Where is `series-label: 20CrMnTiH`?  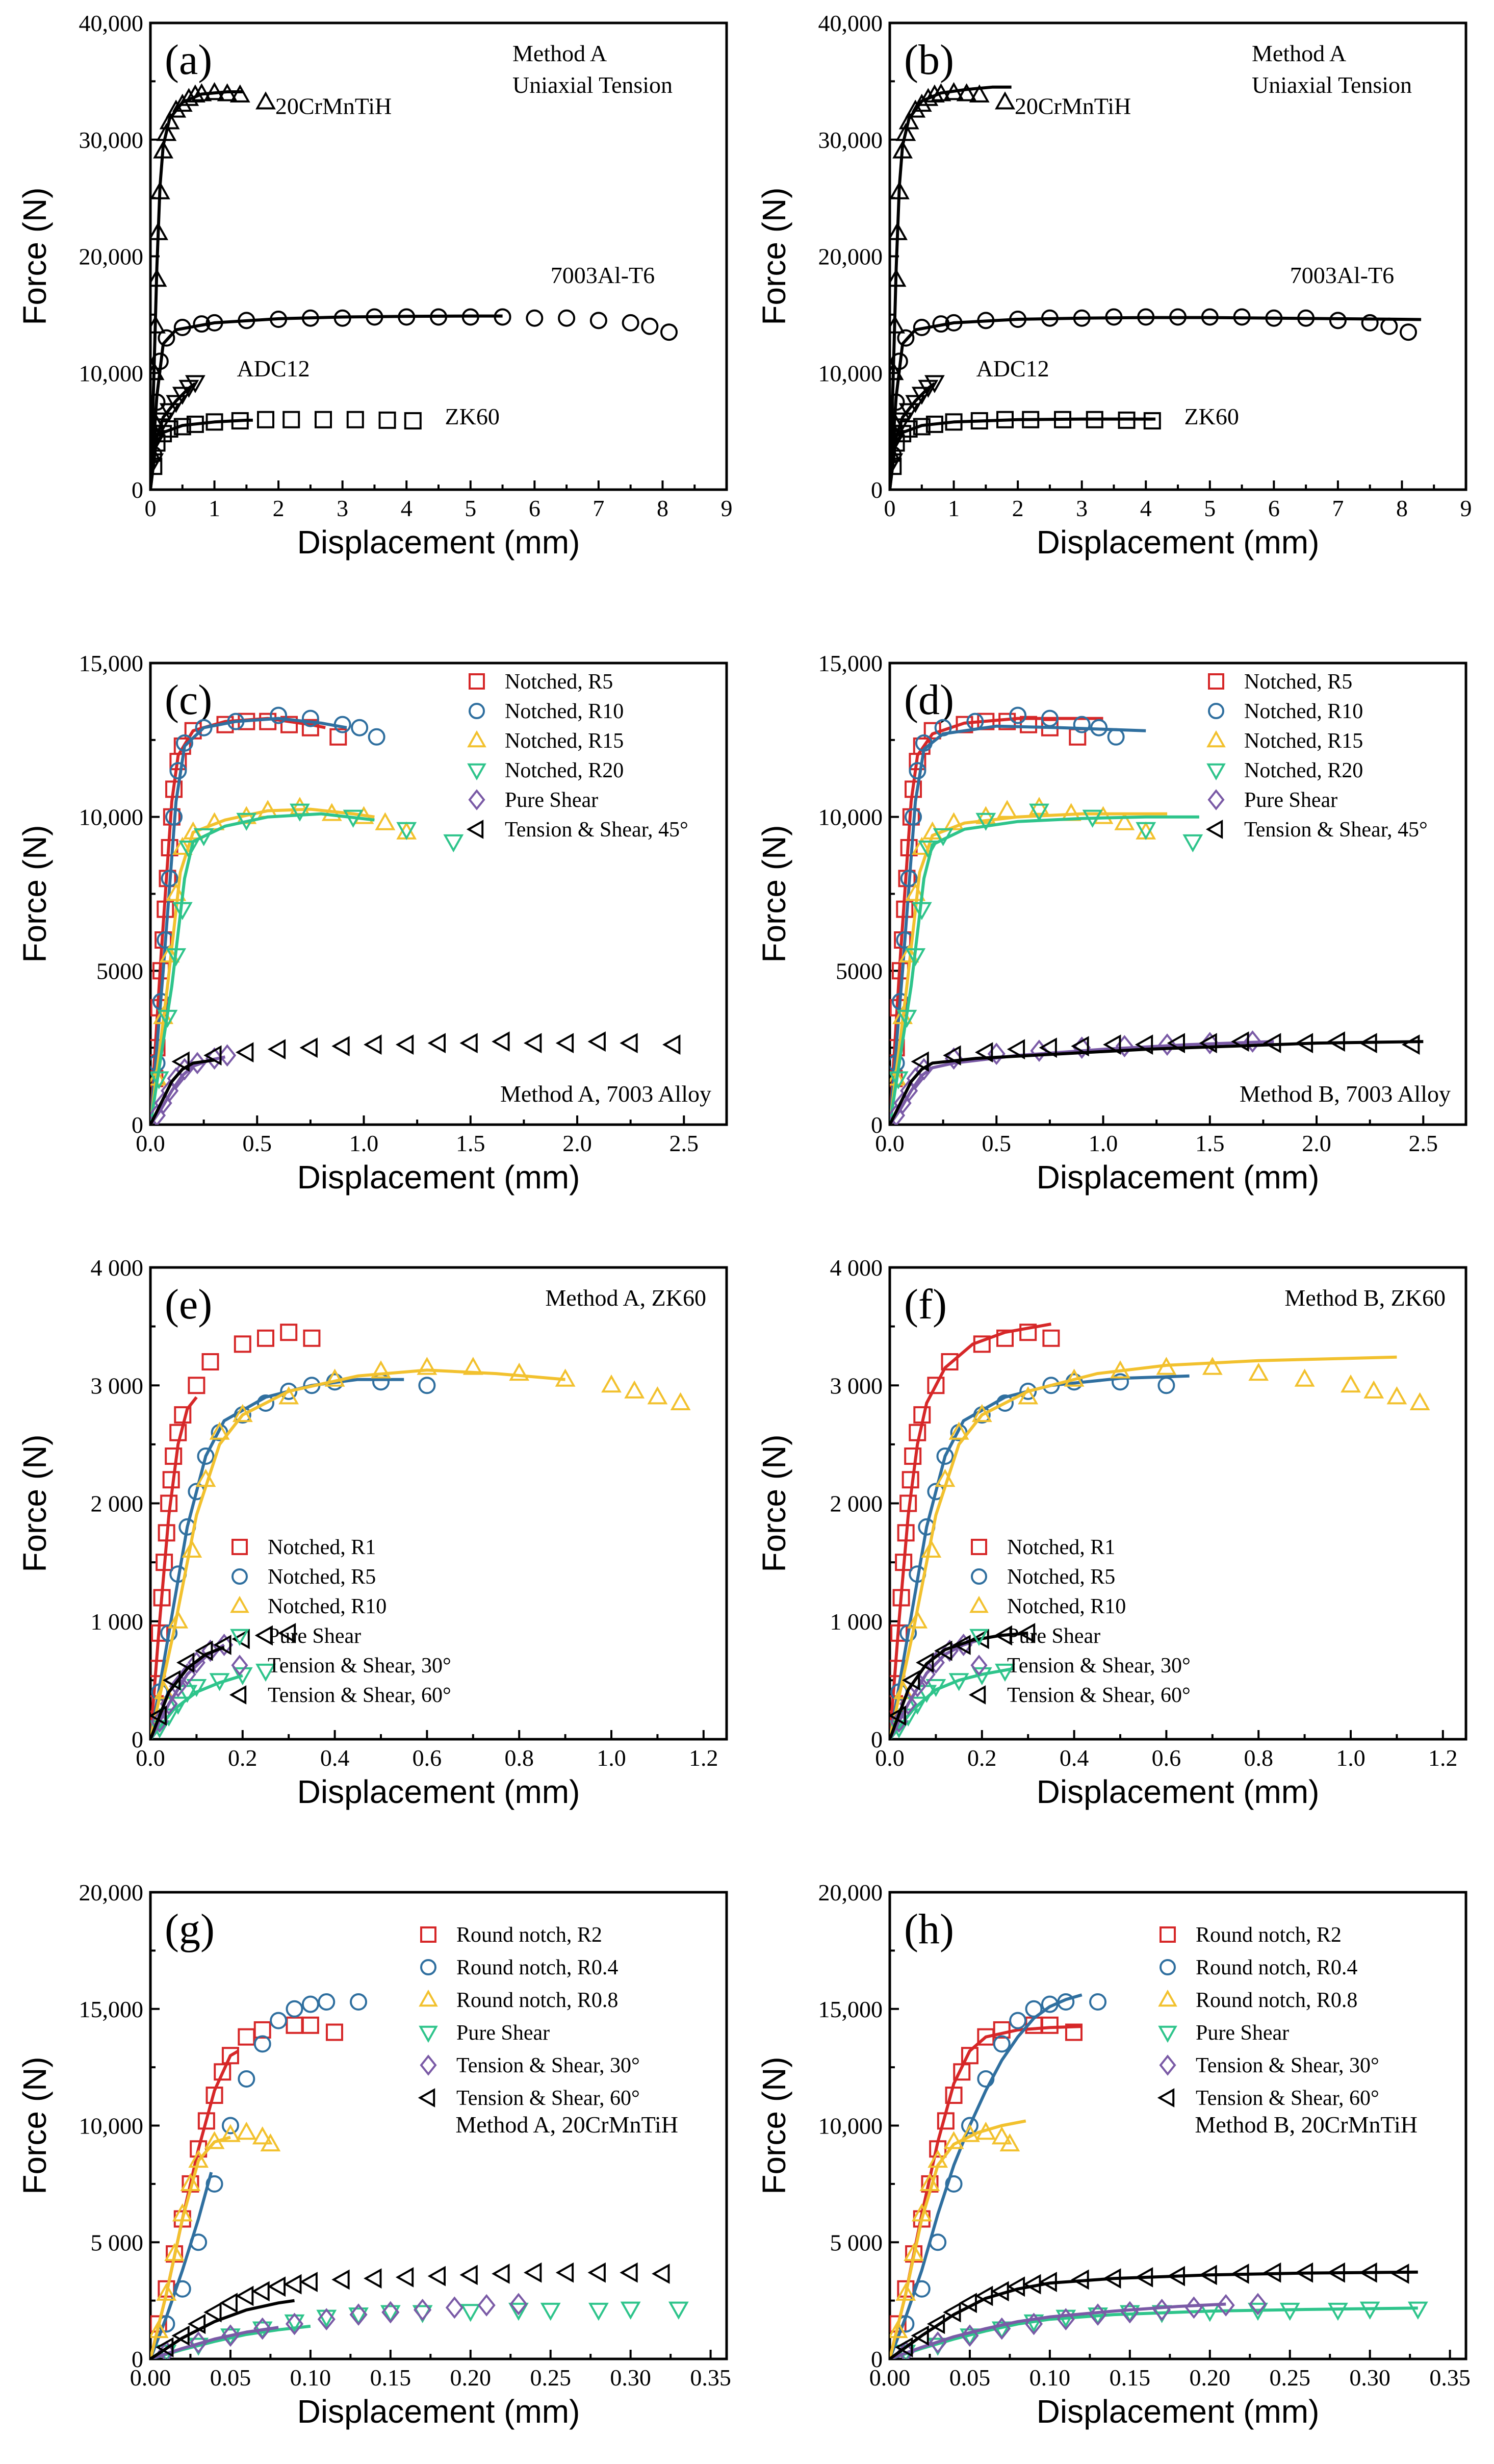
series-label: 20CrMnTiH is located at coordinates (333, 106).